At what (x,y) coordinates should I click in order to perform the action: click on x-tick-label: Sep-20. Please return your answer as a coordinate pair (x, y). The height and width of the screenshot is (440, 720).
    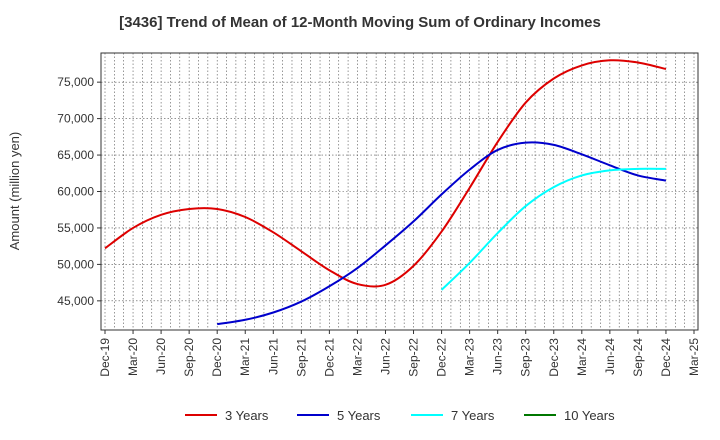
    Looking at the image, I should click on (189, 357).